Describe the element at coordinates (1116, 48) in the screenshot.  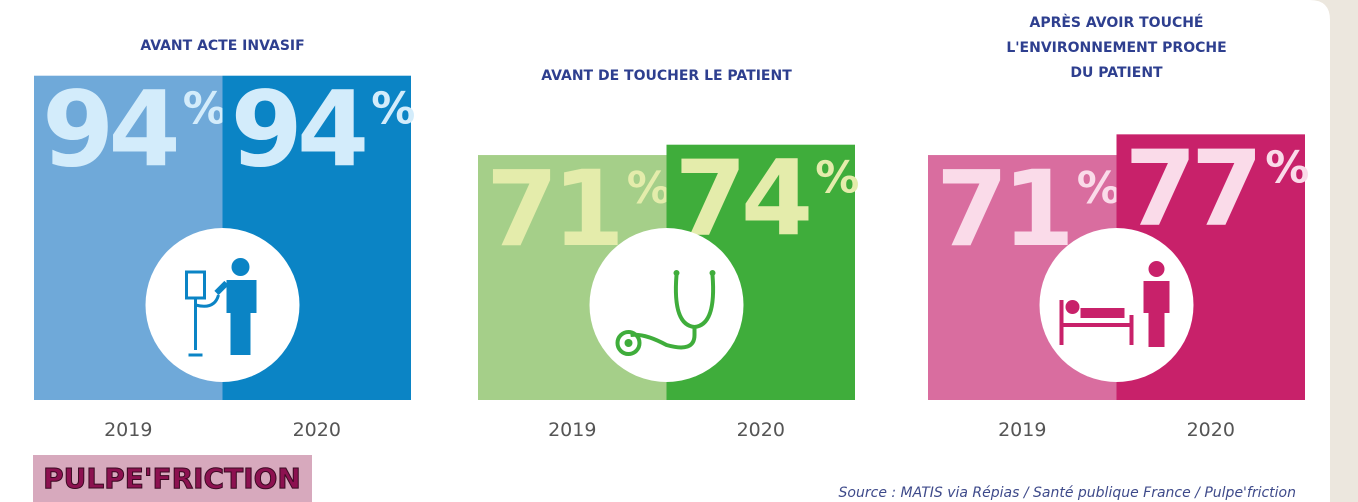
I see `panel-title: L'ENVIRONNEMENT PROCHE` at that location.